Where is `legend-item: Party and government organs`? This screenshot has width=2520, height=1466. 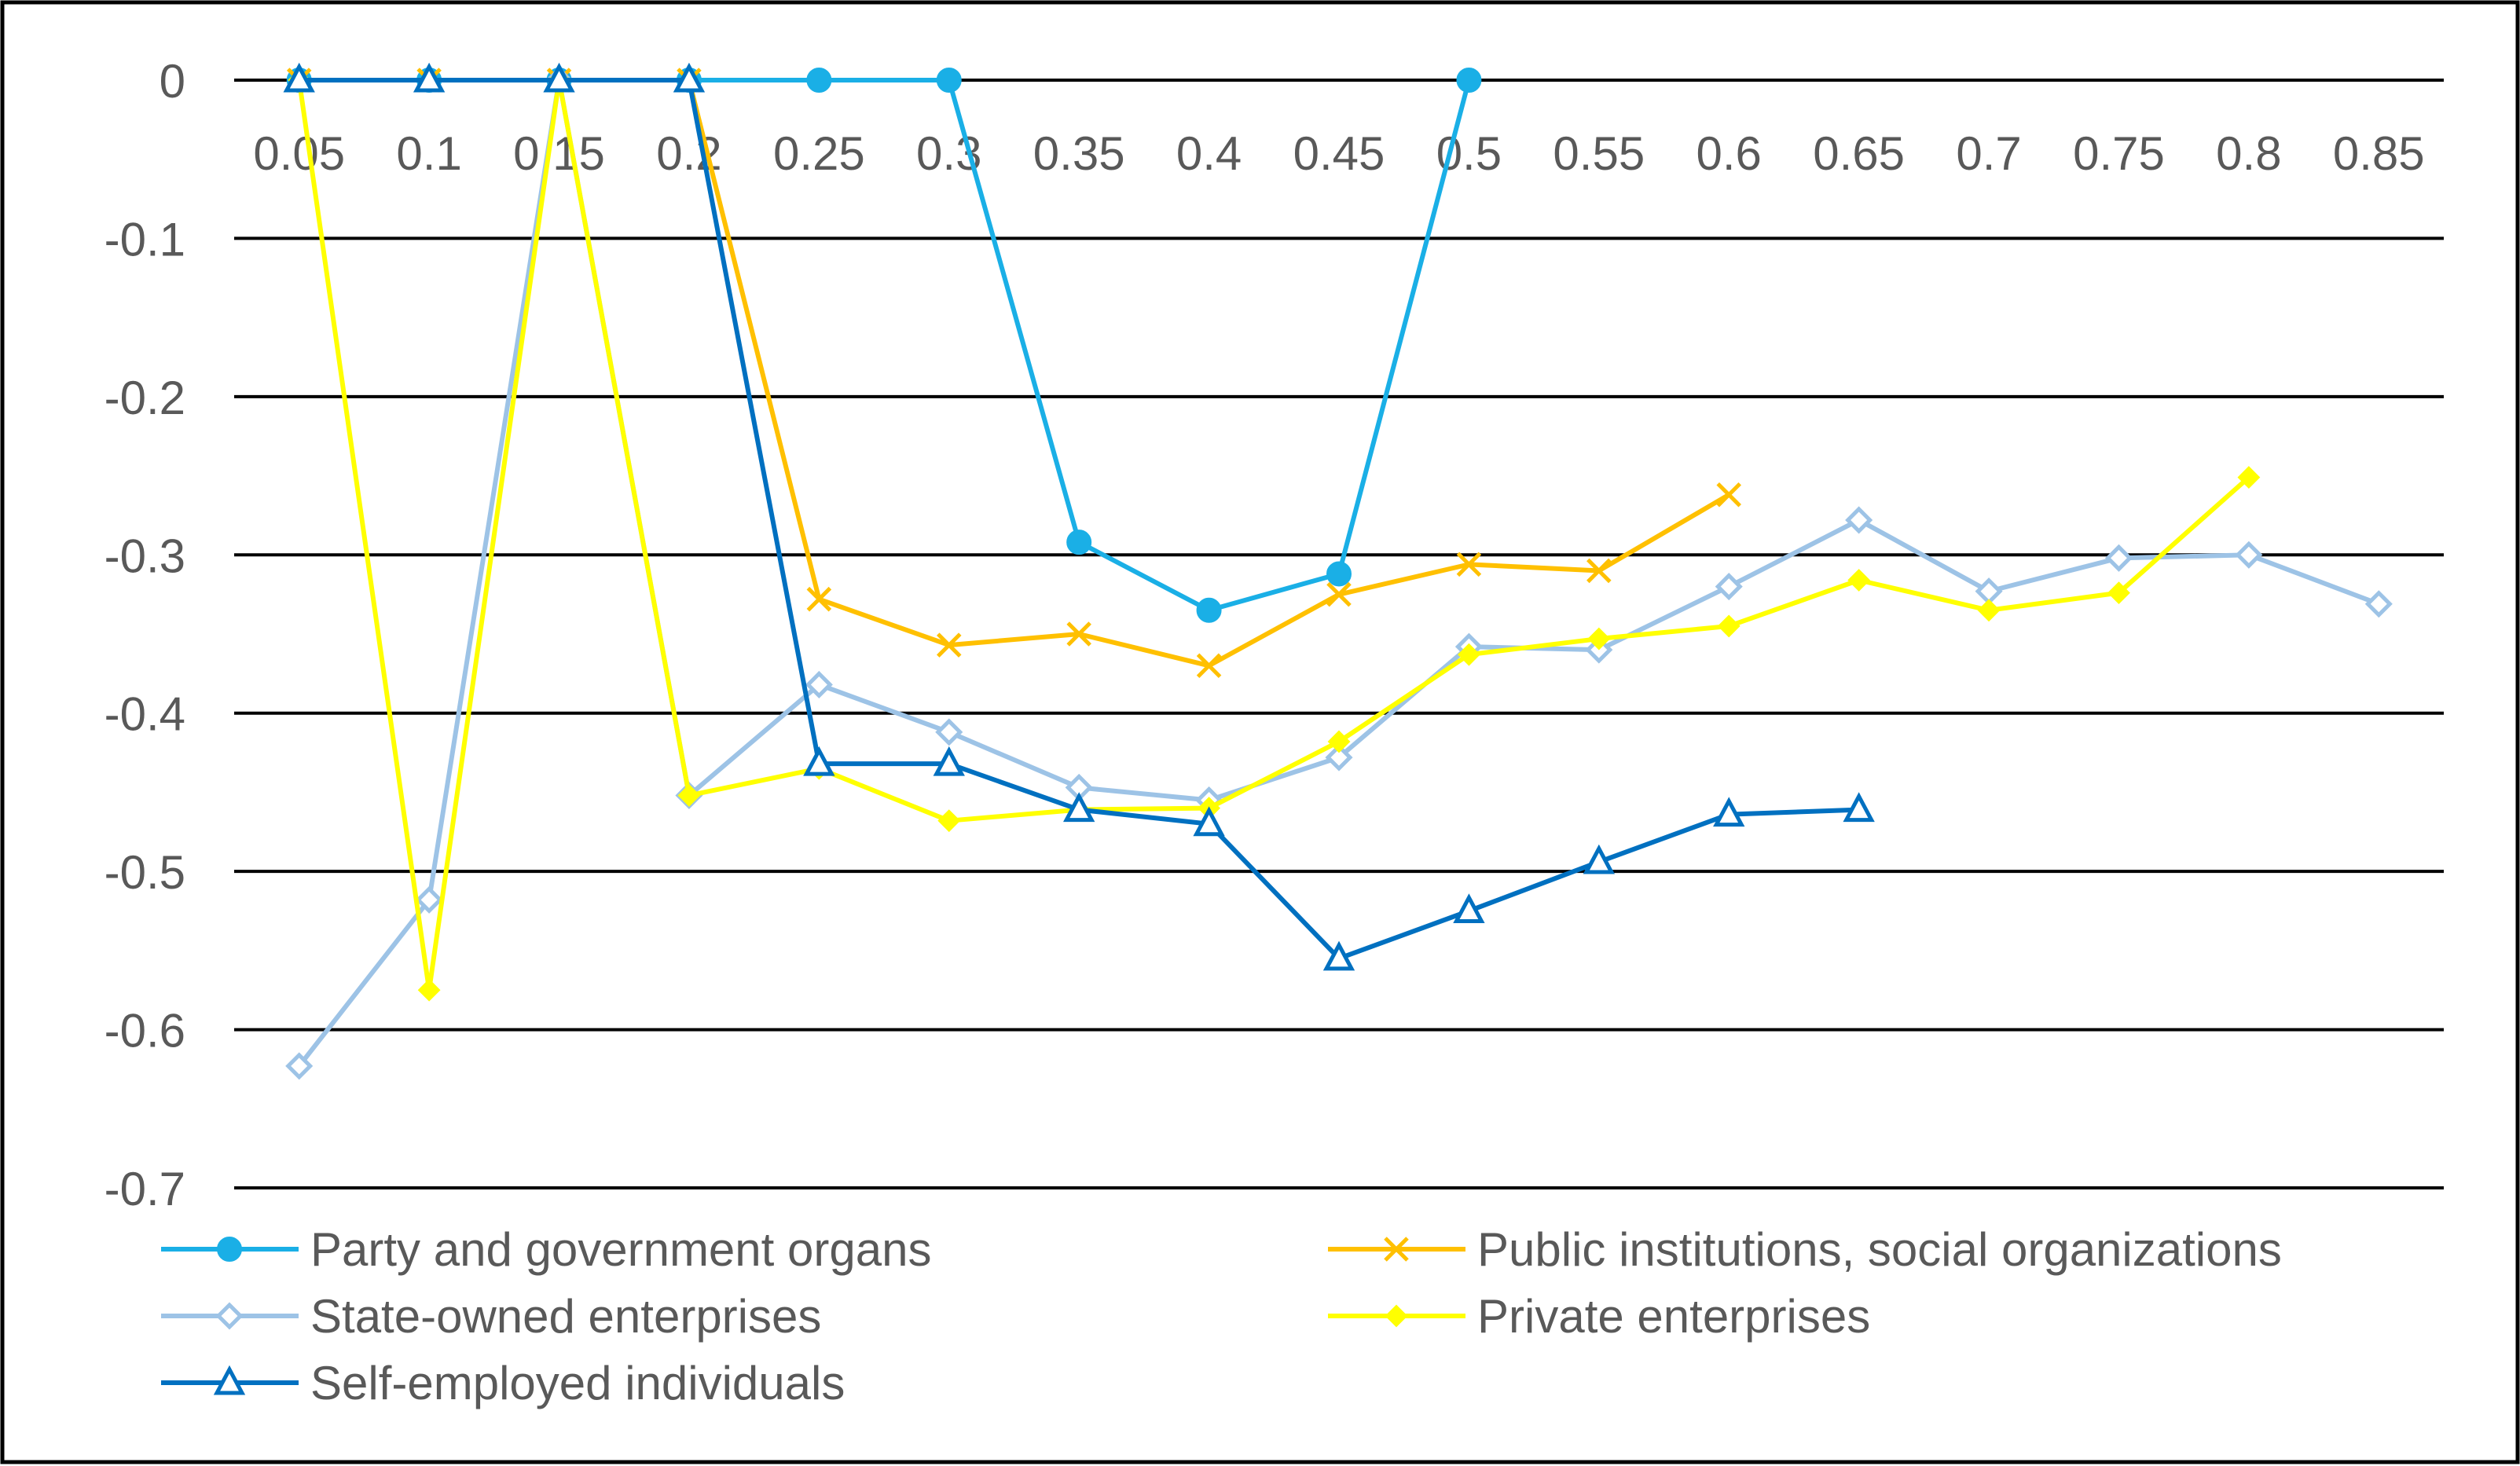 legend-item: Party and government organs is located at coordinates (546, 1249).